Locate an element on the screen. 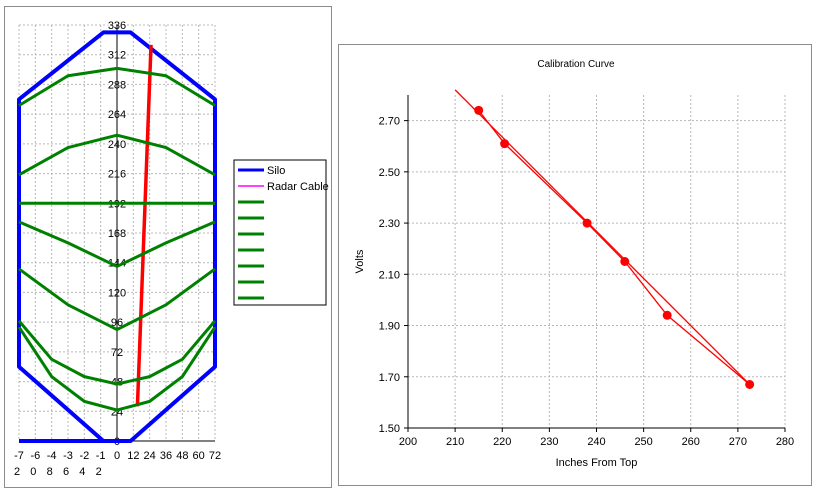  x-tick-label: 210 is located at coordinates (455, 442).